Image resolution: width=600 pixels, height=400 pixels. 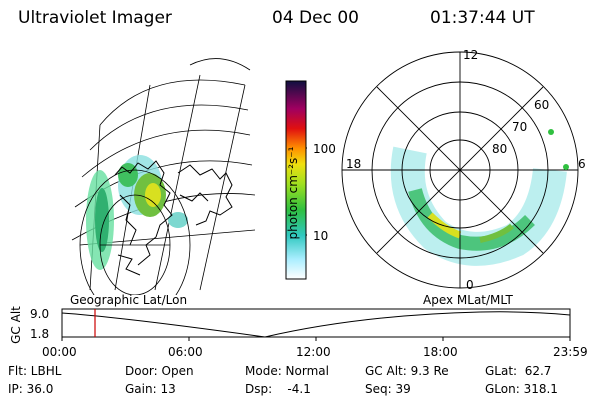 What do you see at coordinates (287, 371) in the screenshot?
I see `info-mode: Mode: Normal` at bounding box center [287, 371].